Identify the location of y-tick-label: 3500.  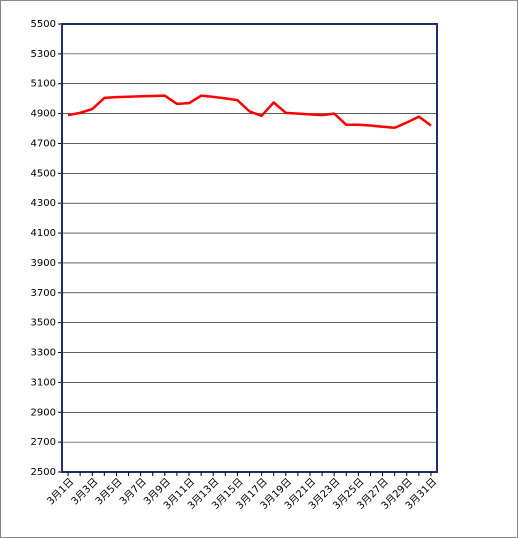
(43, 323).